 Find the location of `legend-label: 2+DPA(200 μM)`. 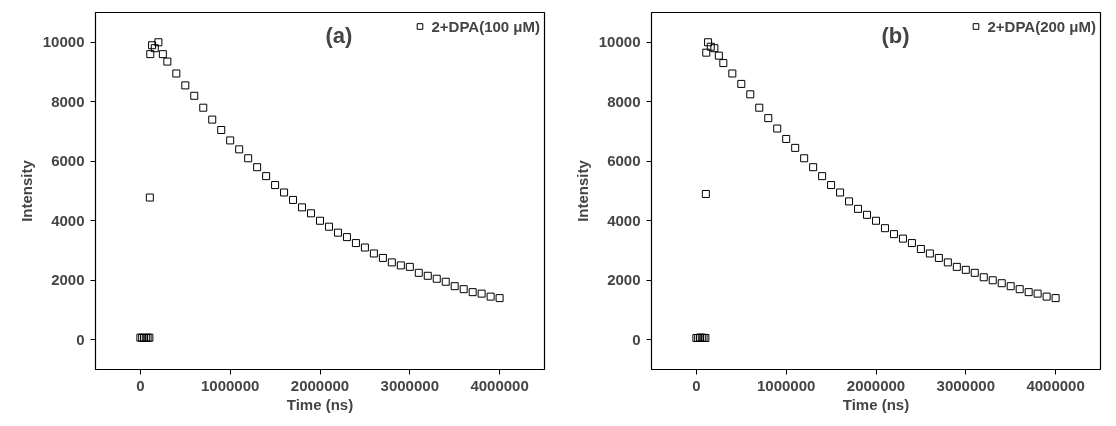

legend-label: 2+DPA(200 μM) is located at coordinates (1041, 26).